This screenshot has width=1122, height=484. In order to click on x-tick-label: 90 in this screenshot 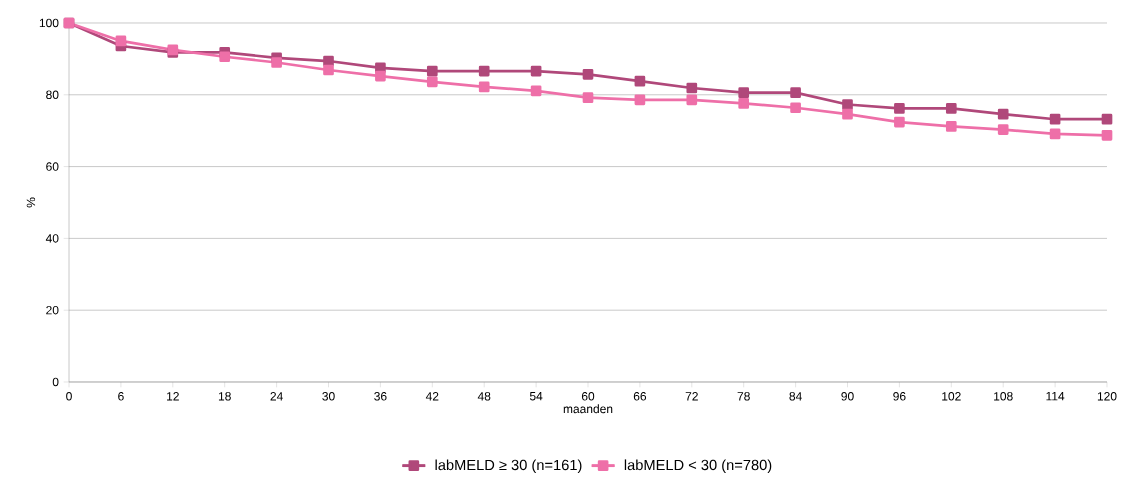, I will do `click(847, 396)`.